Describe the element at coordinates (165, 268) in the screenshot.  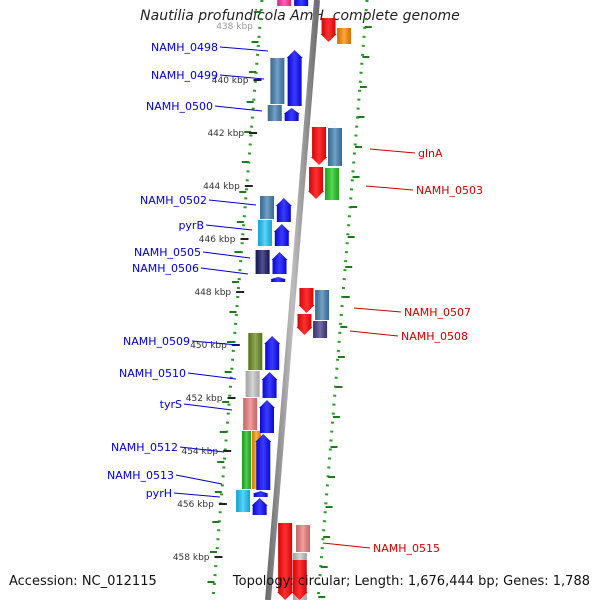
I see `gene-label-namh_0506: NAMH_0506` at that location.